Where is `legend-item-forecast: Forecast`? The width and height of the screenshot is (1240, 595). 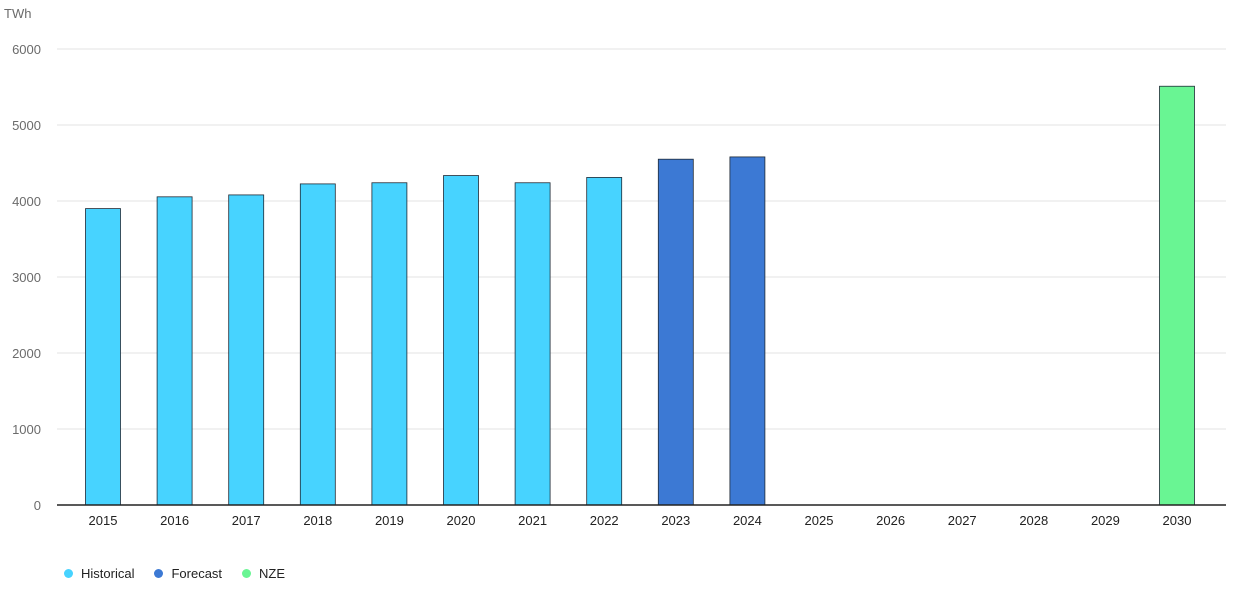 legend-item-forecast: Forecast is located at coordinates (188, 573).